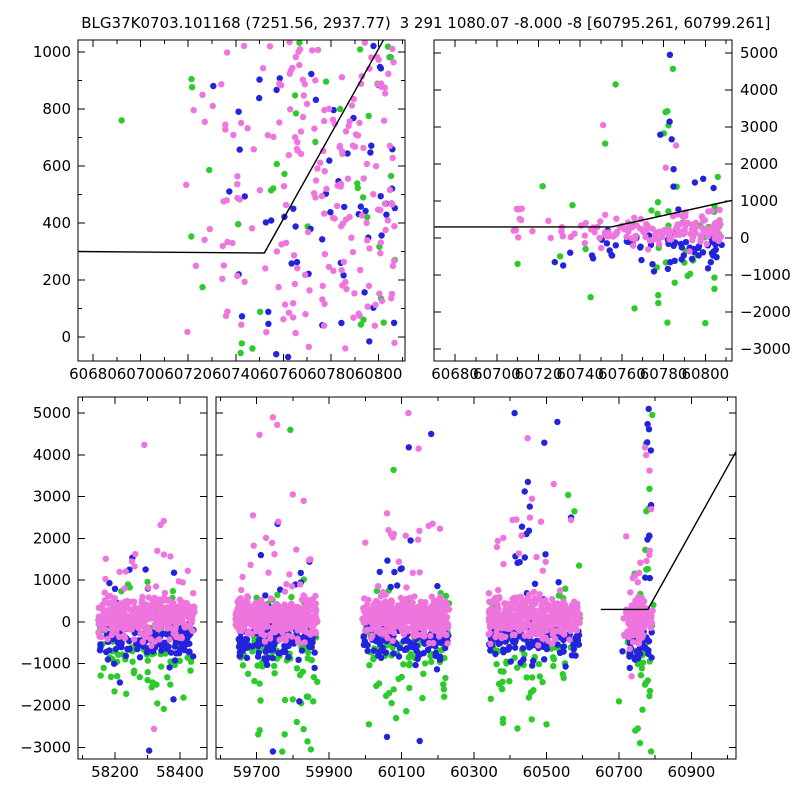 Image resolution: width=800 pixels, height=800 pixels. Describe the element at coordinates (331, 374) in the screenshot. I see `x-tick-label: 60780` at that location.